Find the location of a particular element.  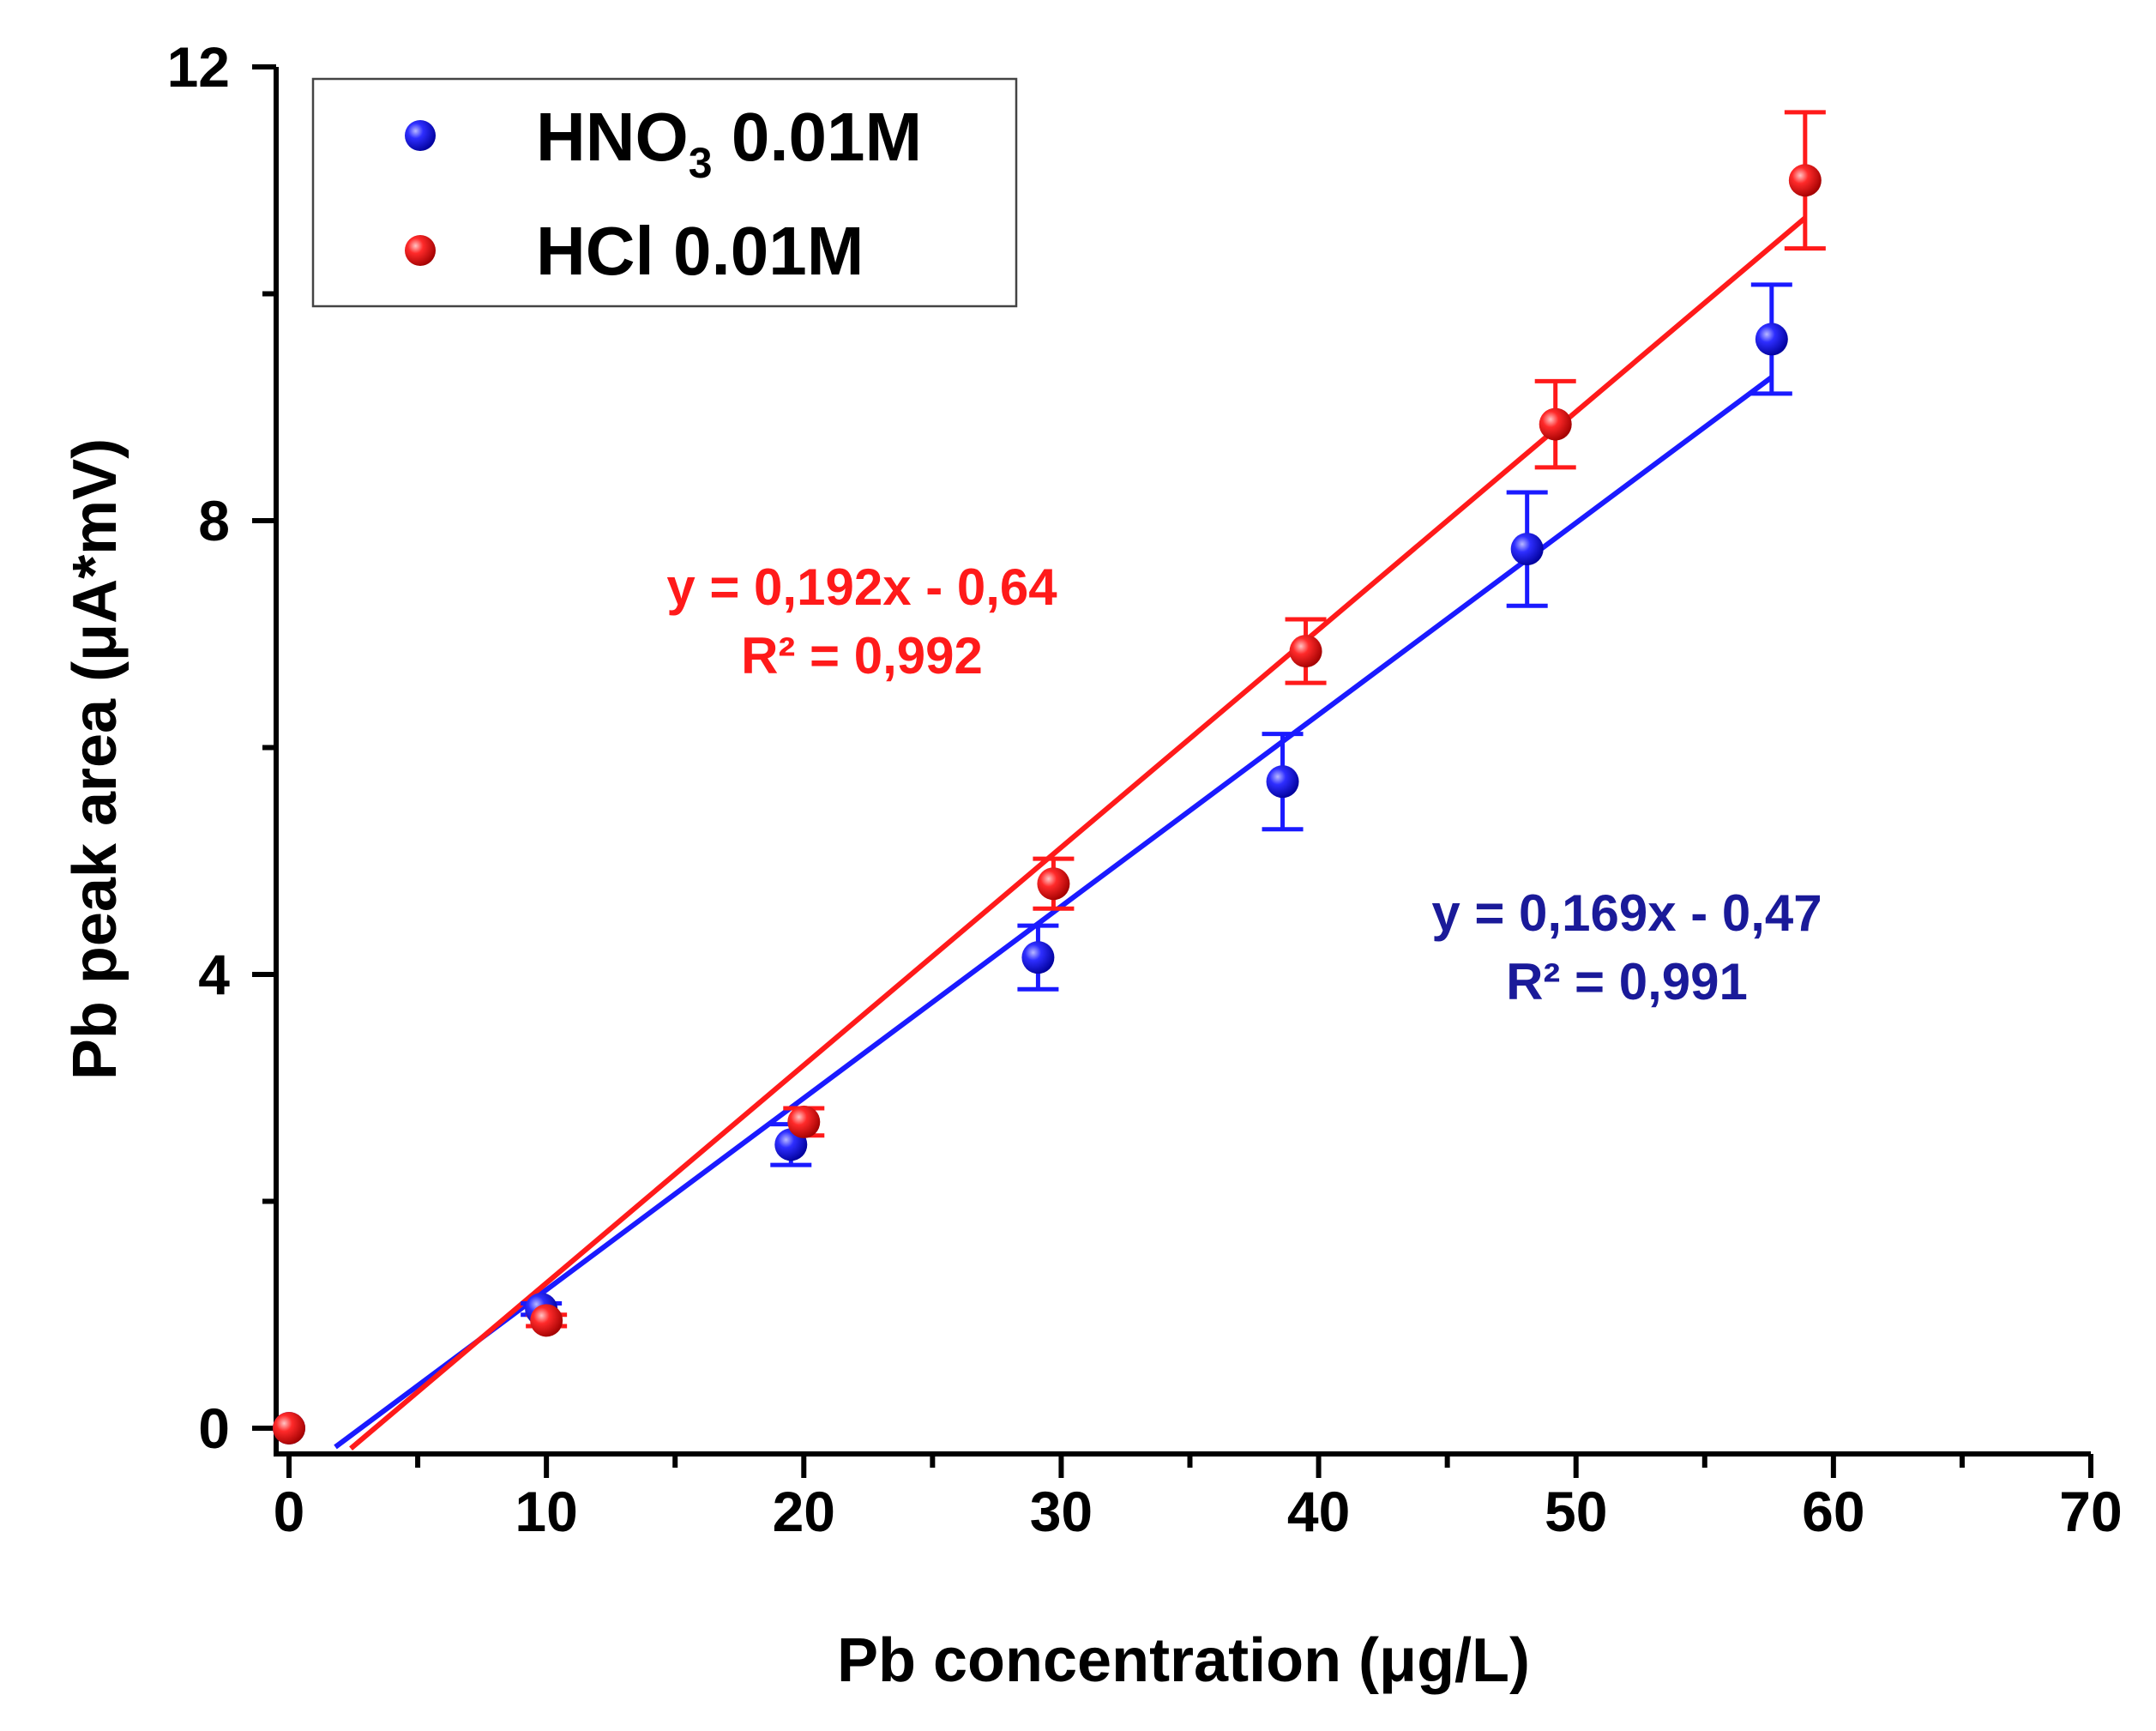

legend-label-hcl: HCl 0.01M is located at coordinates (700, 251).